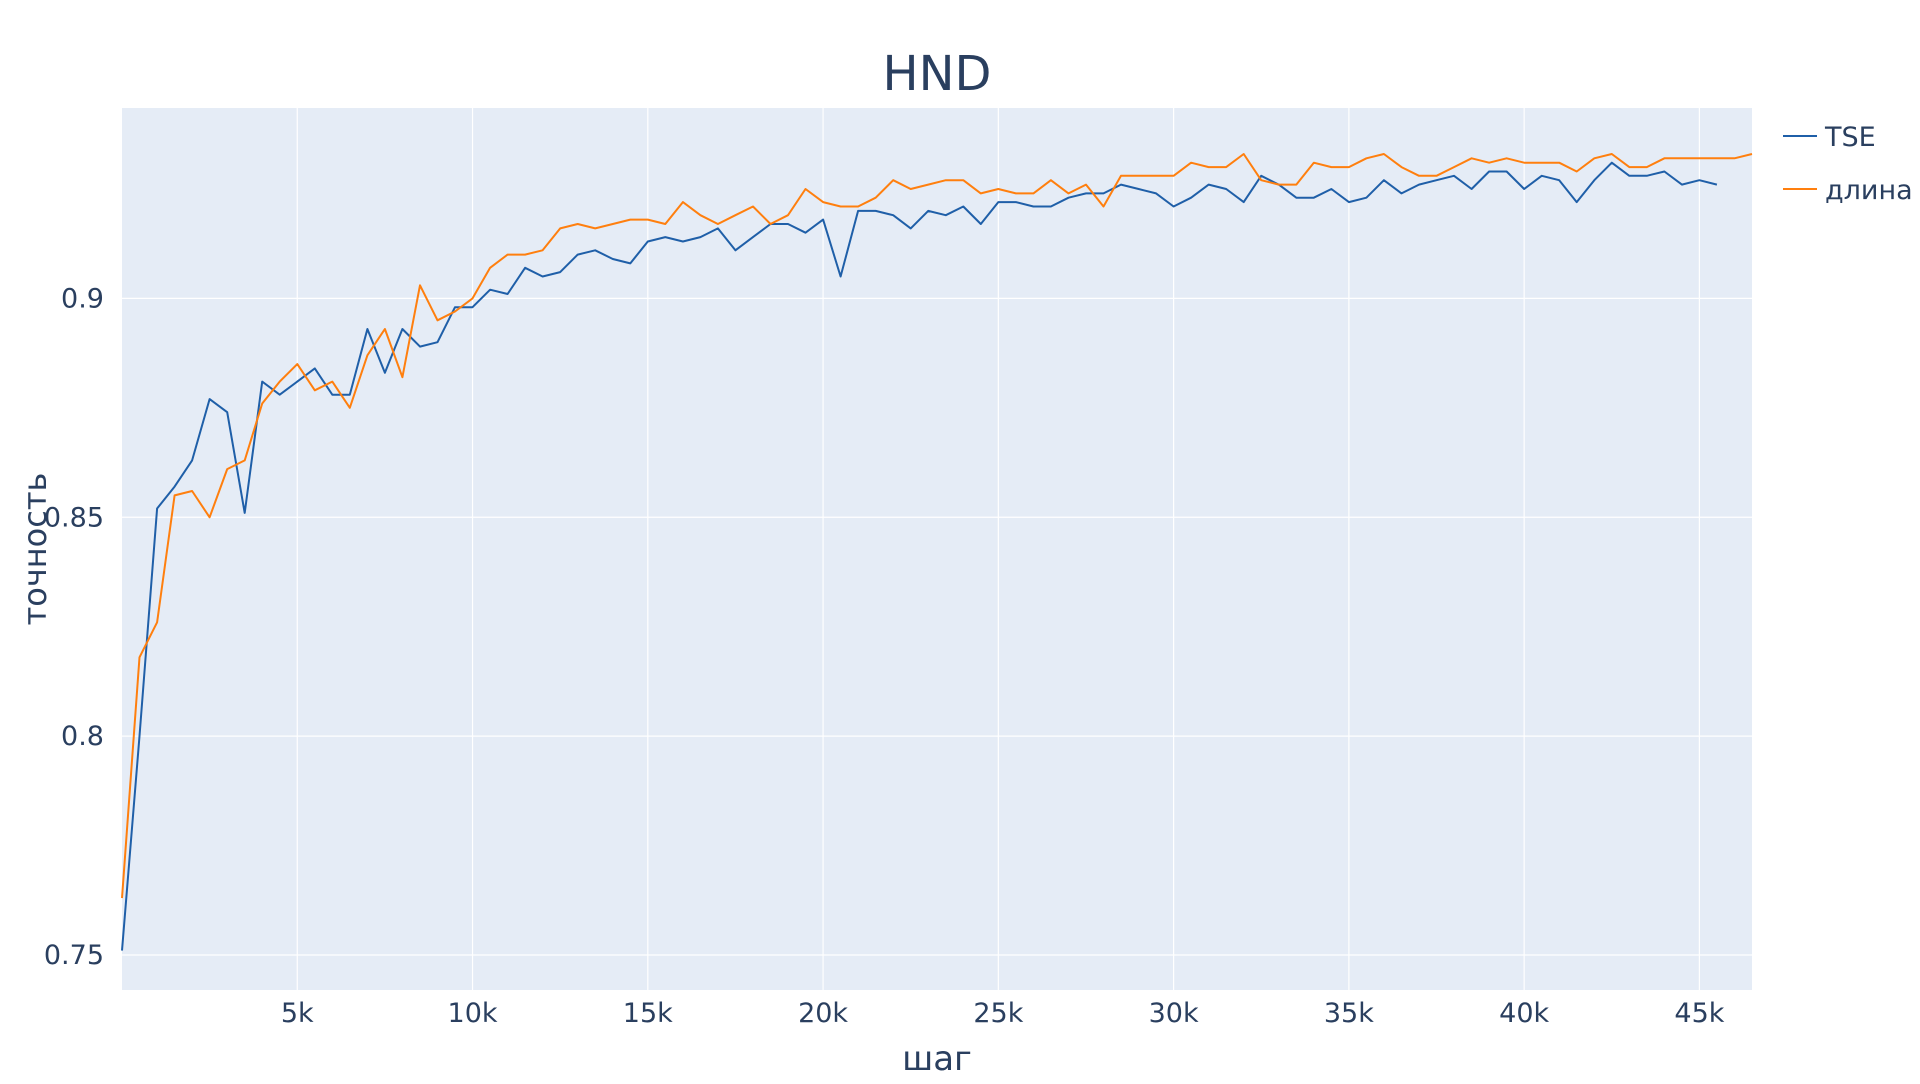  What do you see at coordinates (1174, 1013) in the screenshot?
I see `x-tick-label: 30k` at bounding box center [1174, 1013].